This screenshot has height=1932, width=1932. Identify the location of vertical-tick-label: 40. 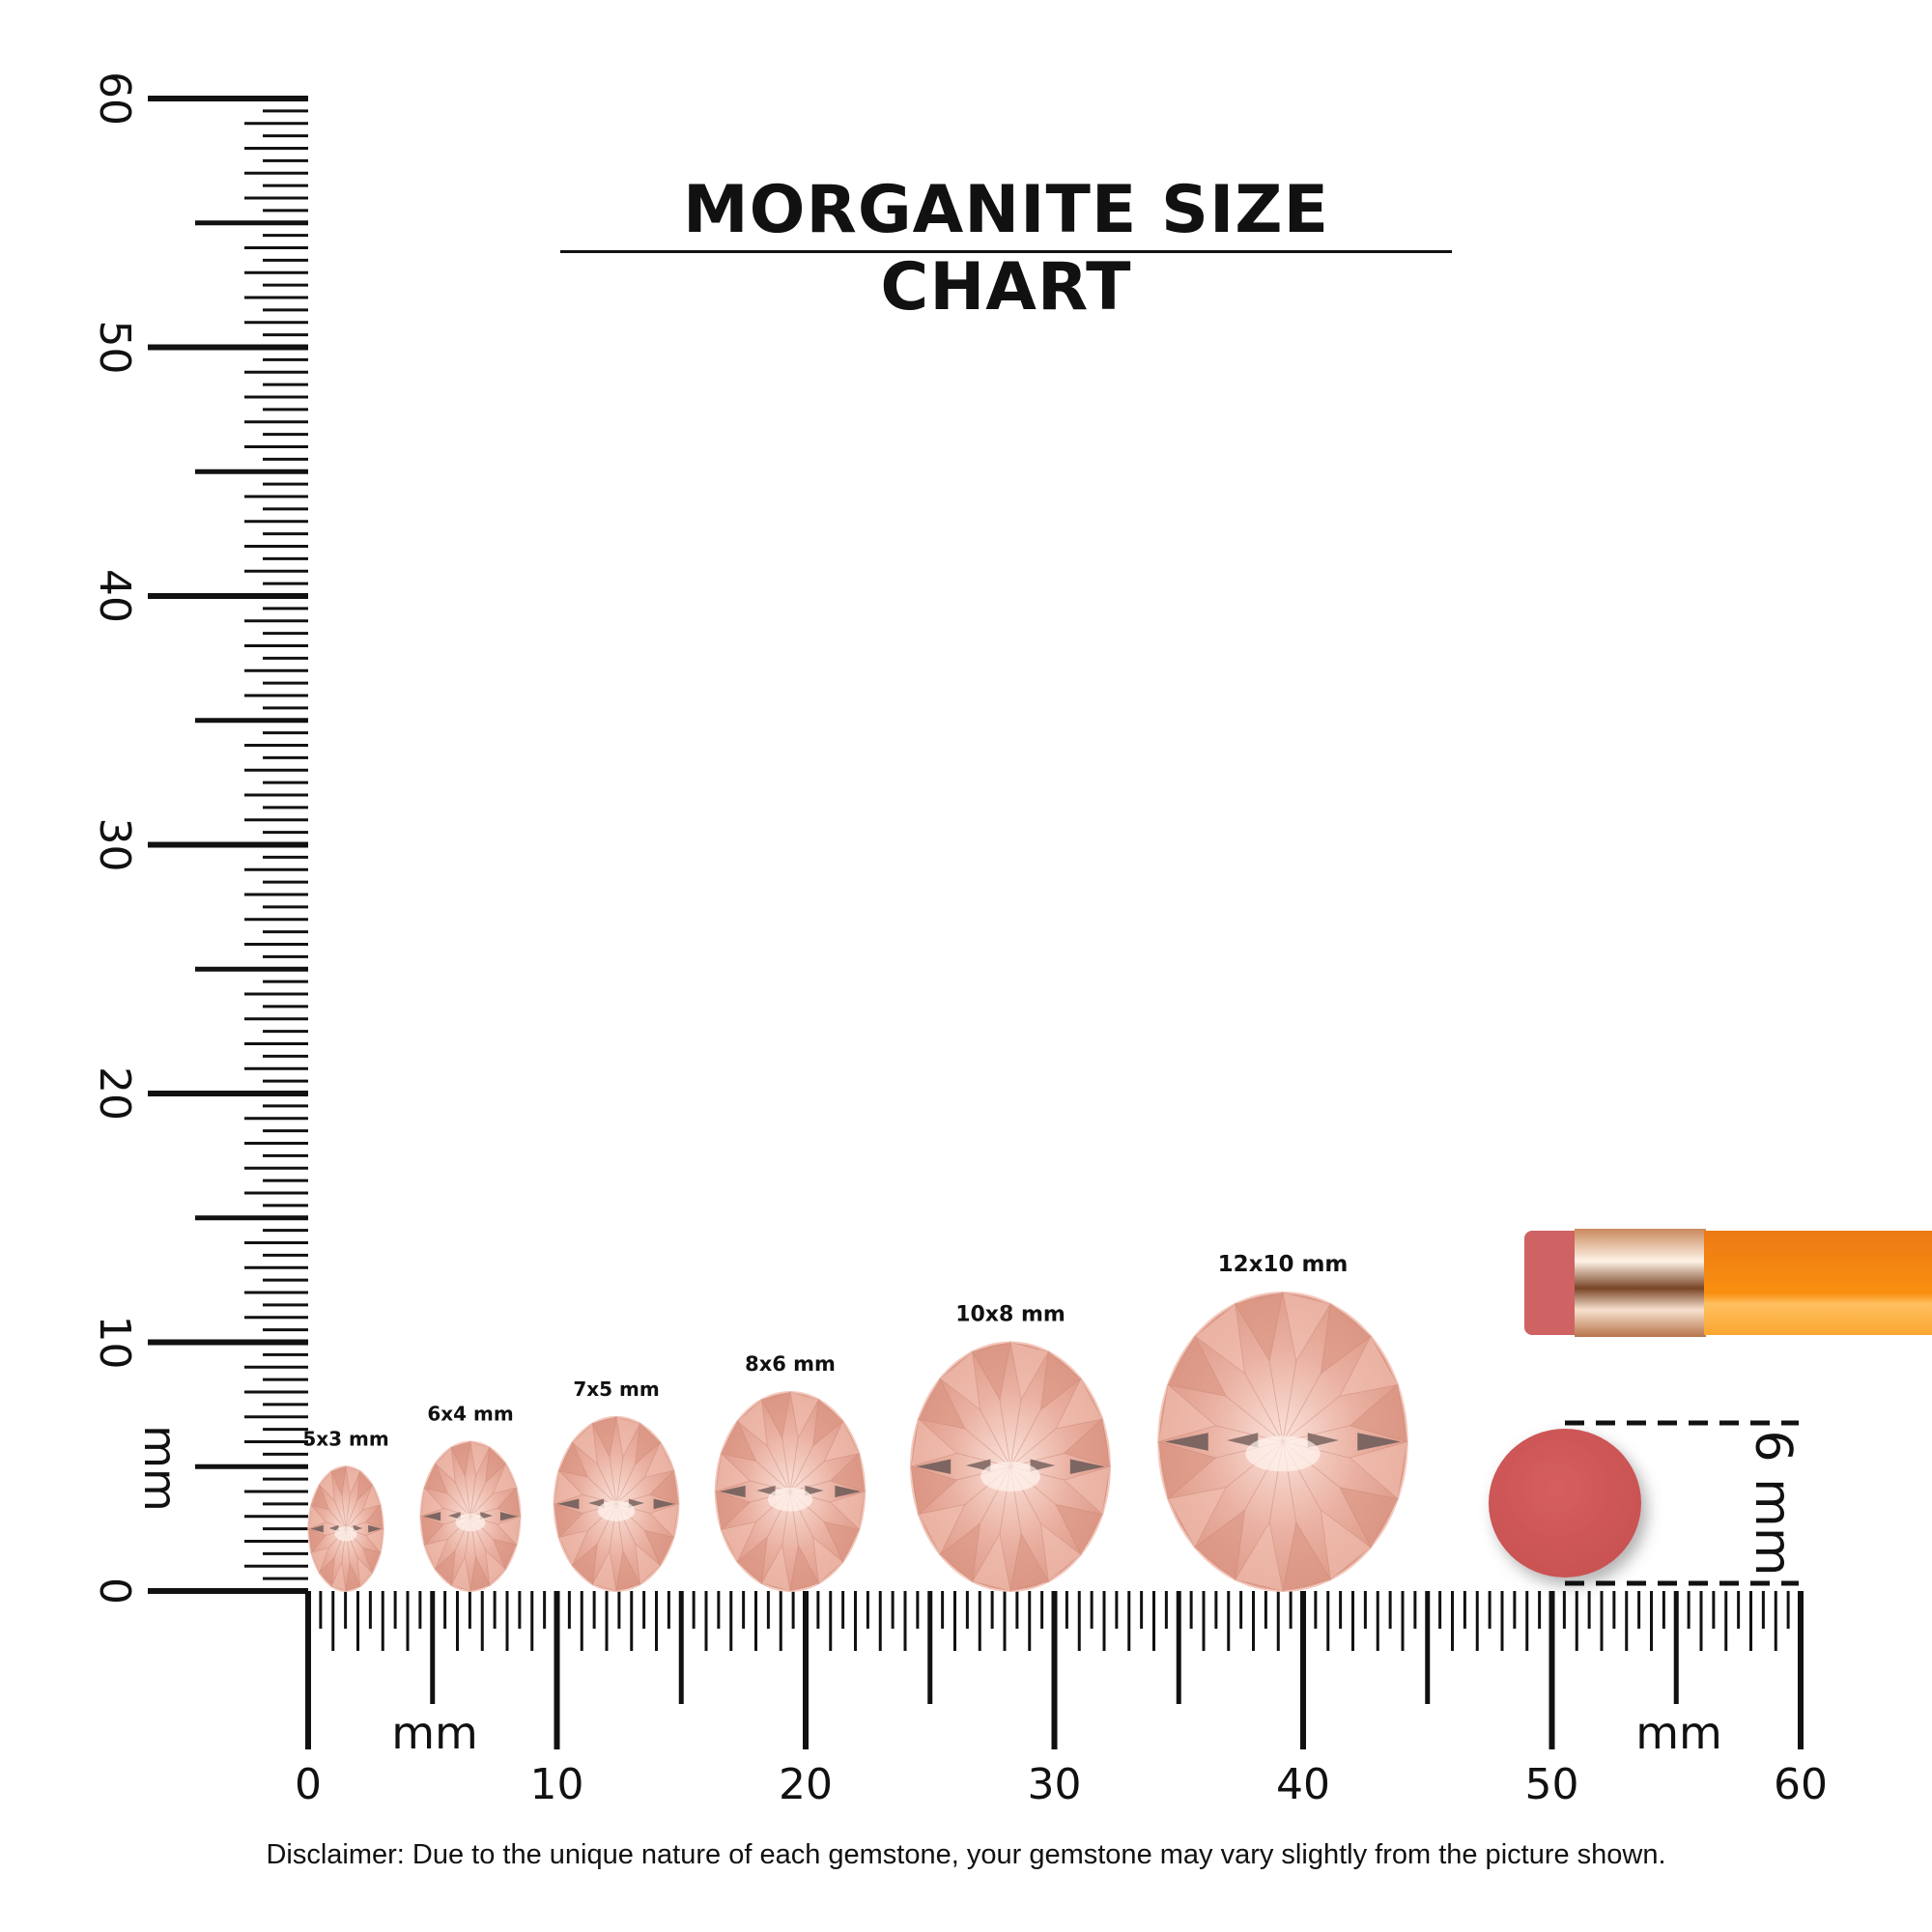
(114, 596).